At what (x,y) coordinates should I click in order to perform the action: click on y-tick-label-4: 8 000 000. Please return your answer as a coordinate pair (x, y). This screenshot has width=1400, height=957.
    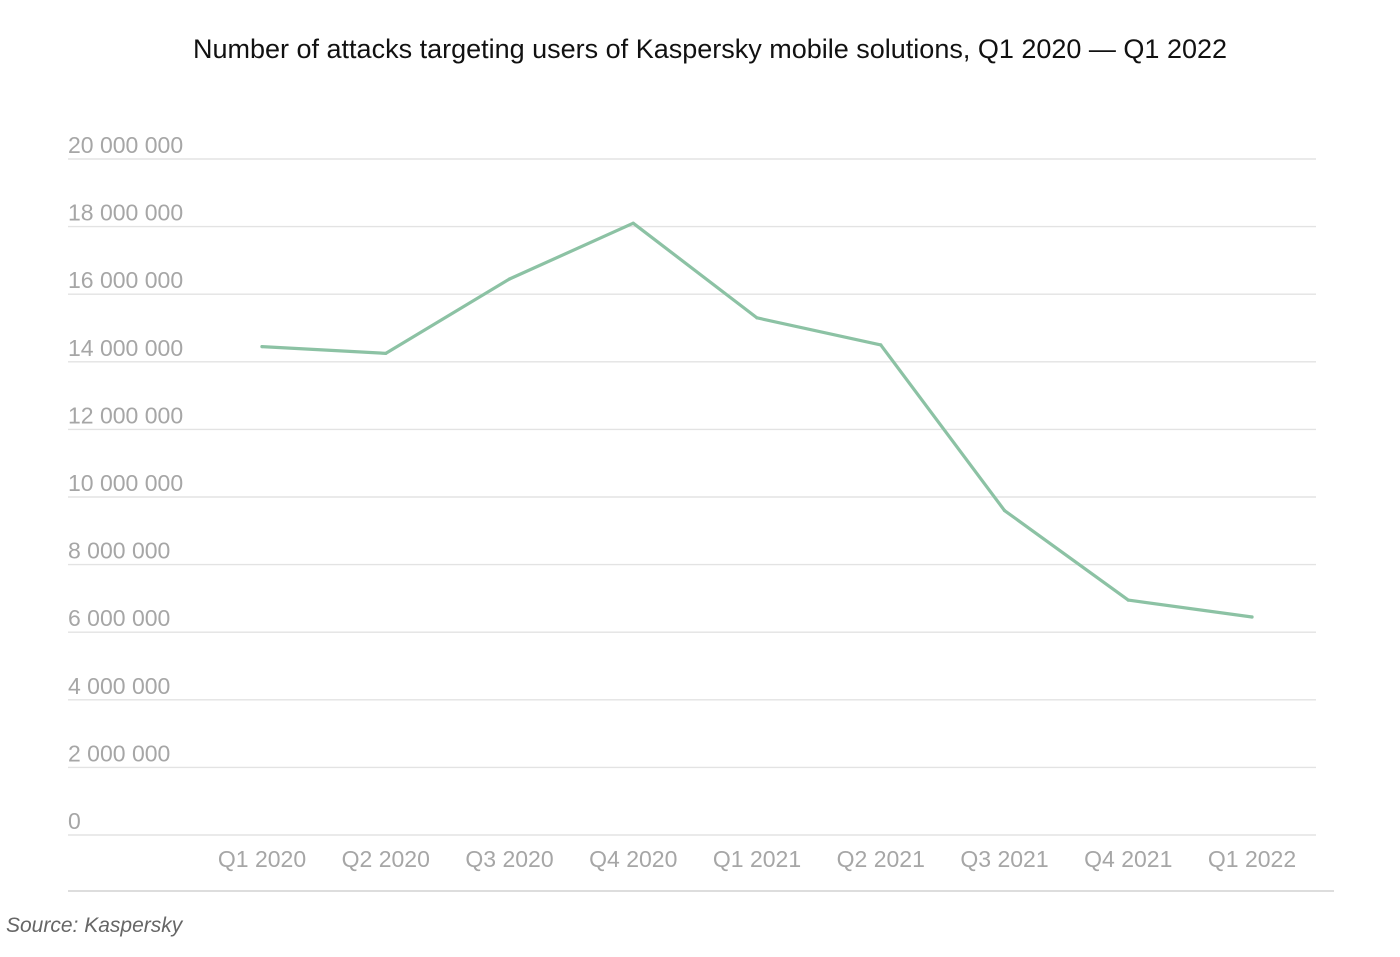
    Looking at the image, I should click on (119, 551).